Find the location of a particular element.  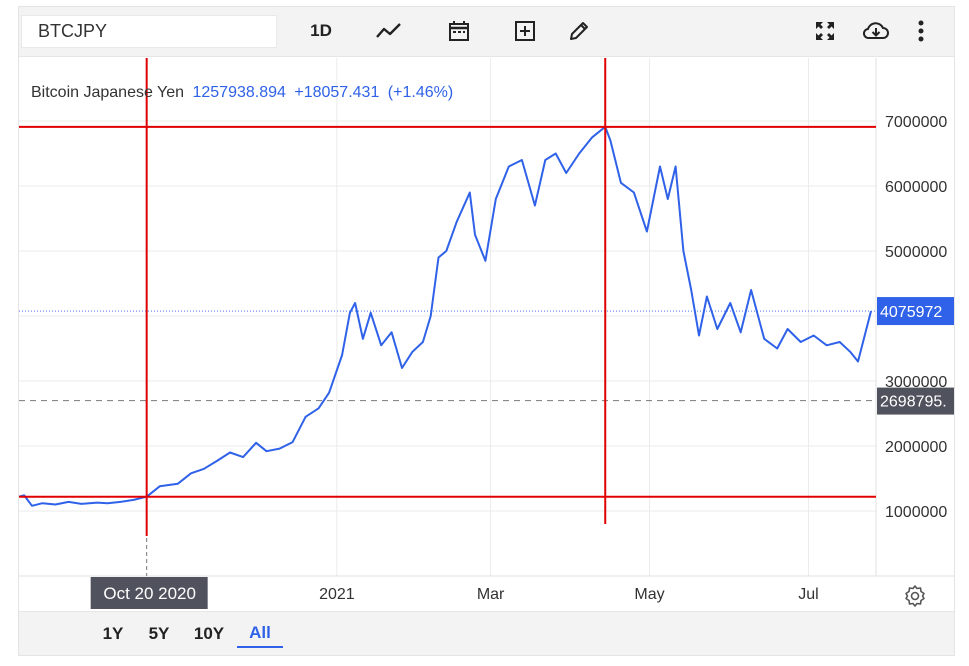

add-box-icon is located at coordinates (525, 31).